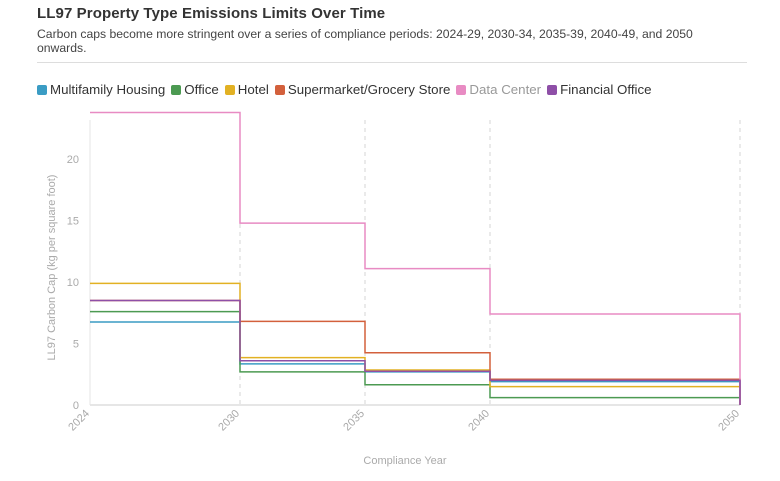 This screenshot has width=780, height=481. I want to click on y-tick-label: 20, so click(73, 160).